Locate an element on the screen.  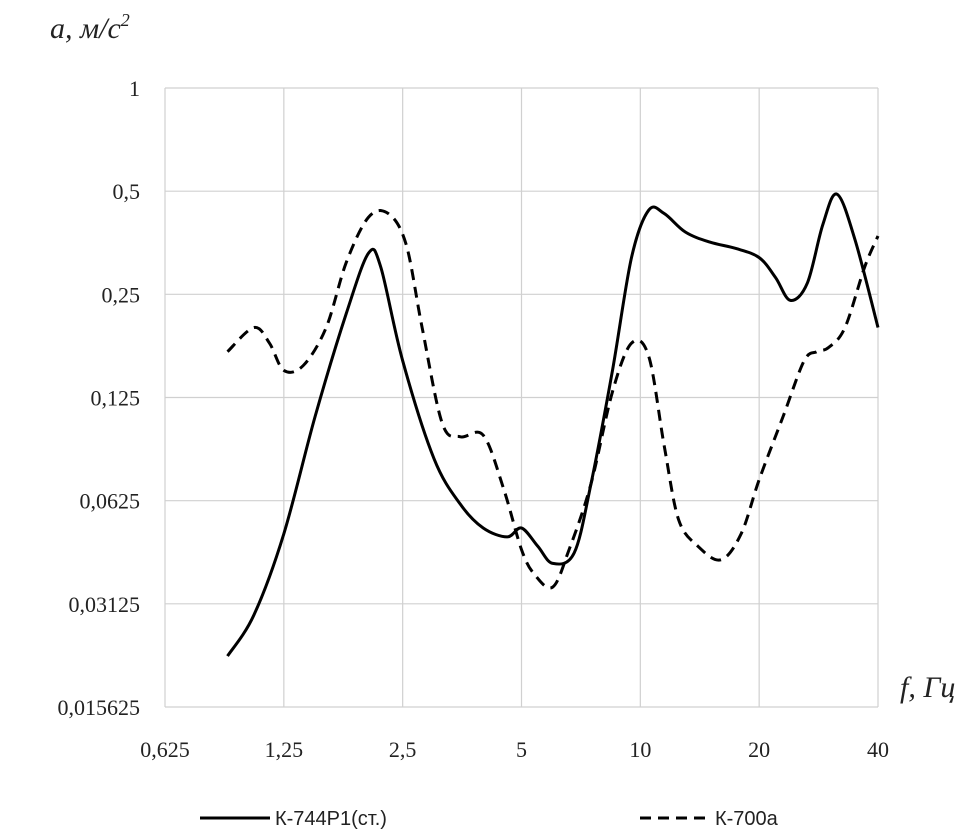
x-tick-label: 10 is located at coordinates (640, 749).